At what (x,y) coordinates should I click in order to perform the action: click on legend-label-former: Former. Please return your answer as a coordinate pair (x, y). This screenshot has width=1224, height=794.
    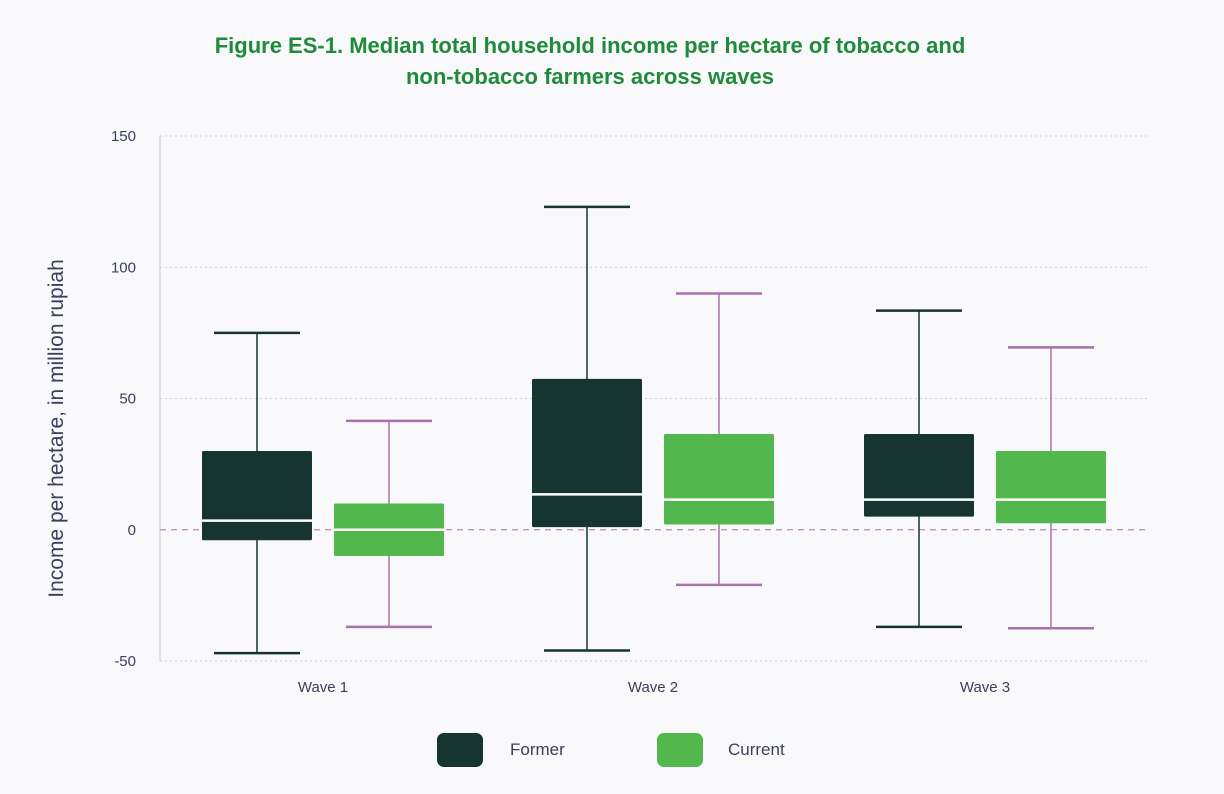
    Looking at the image, I should click on (537, 749).